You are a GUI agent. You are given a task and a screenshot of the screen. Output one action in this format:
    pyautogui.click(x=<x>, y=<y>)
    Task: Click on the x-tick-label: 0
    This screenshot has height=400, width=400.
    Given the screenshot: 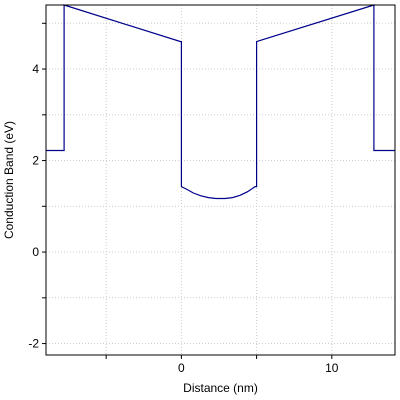 What is the action you would take?
    pyautogui.click(x=181, y=368)
    